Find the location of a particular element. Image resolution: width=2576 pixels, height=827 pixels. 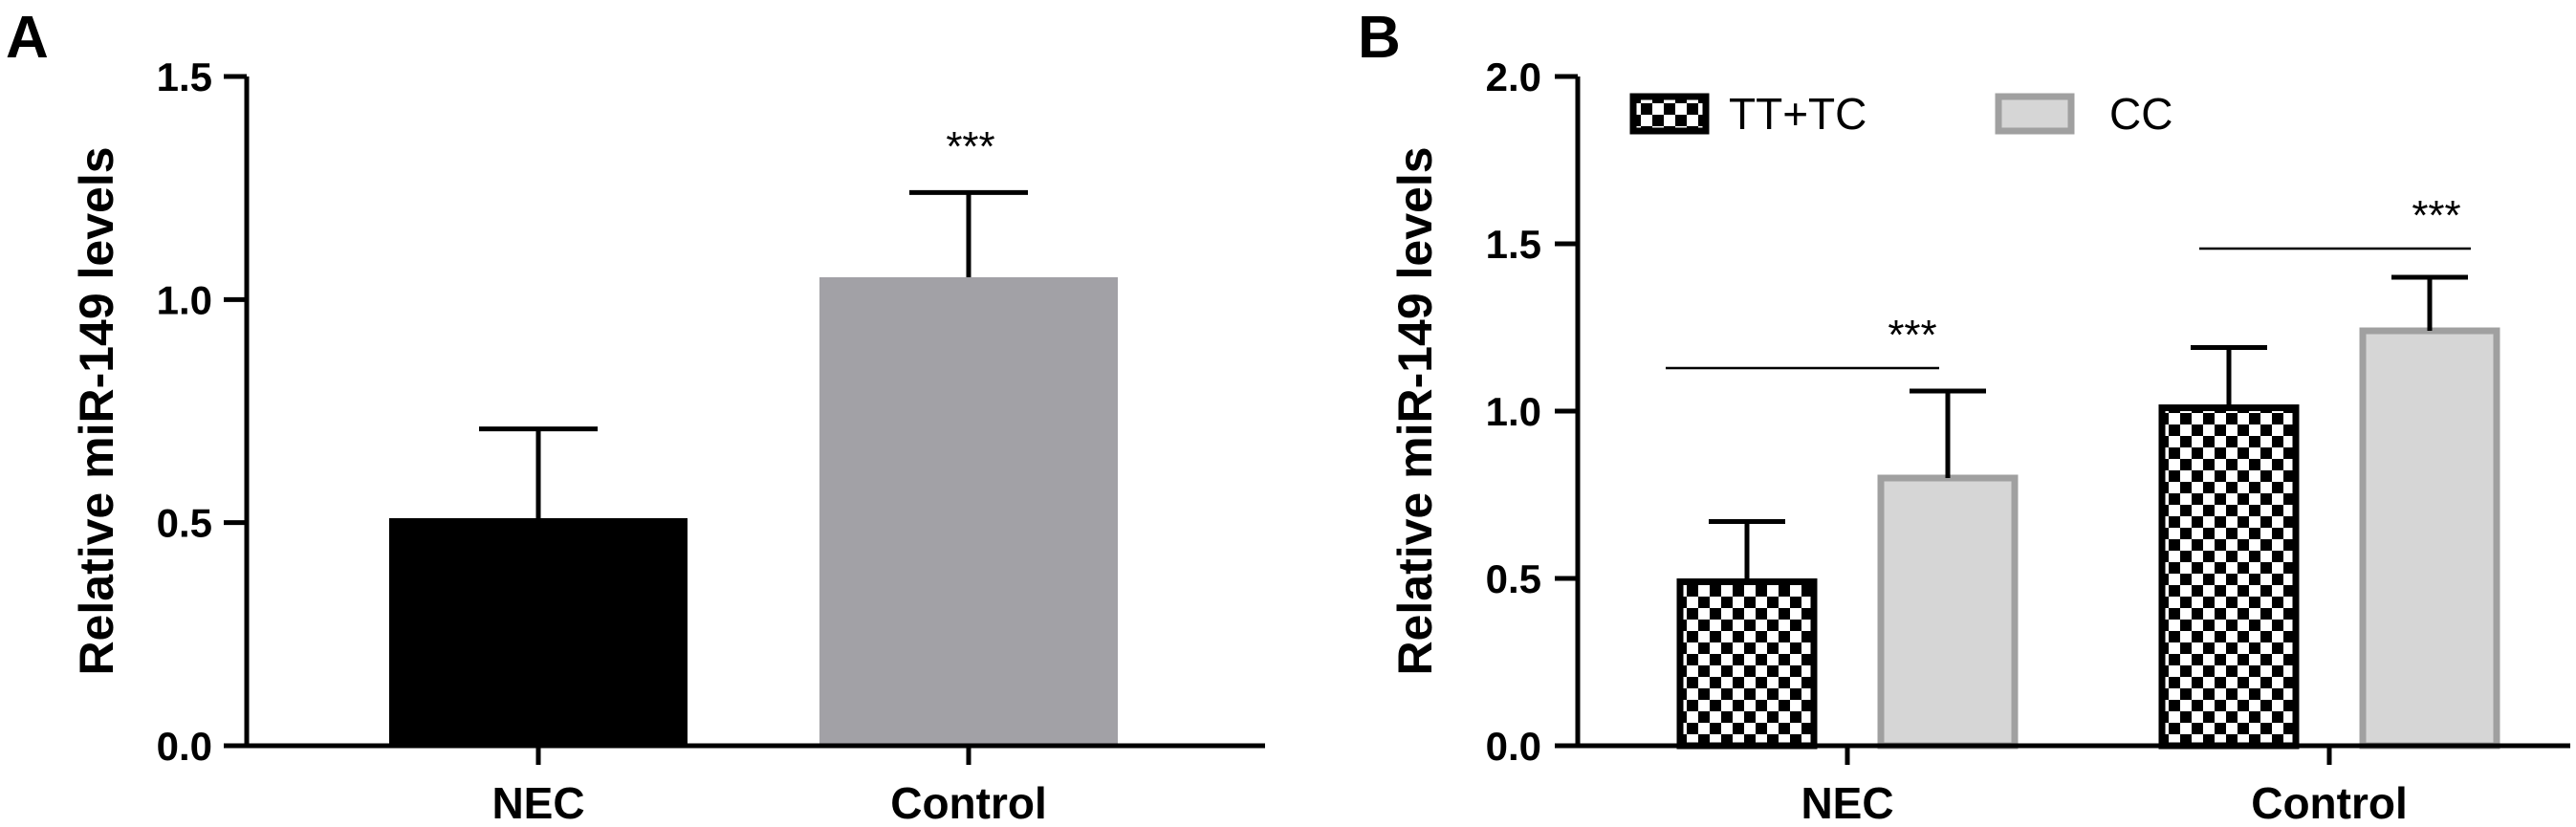

panel-b-category-label: NEC is located at coordinates (1847, 803).